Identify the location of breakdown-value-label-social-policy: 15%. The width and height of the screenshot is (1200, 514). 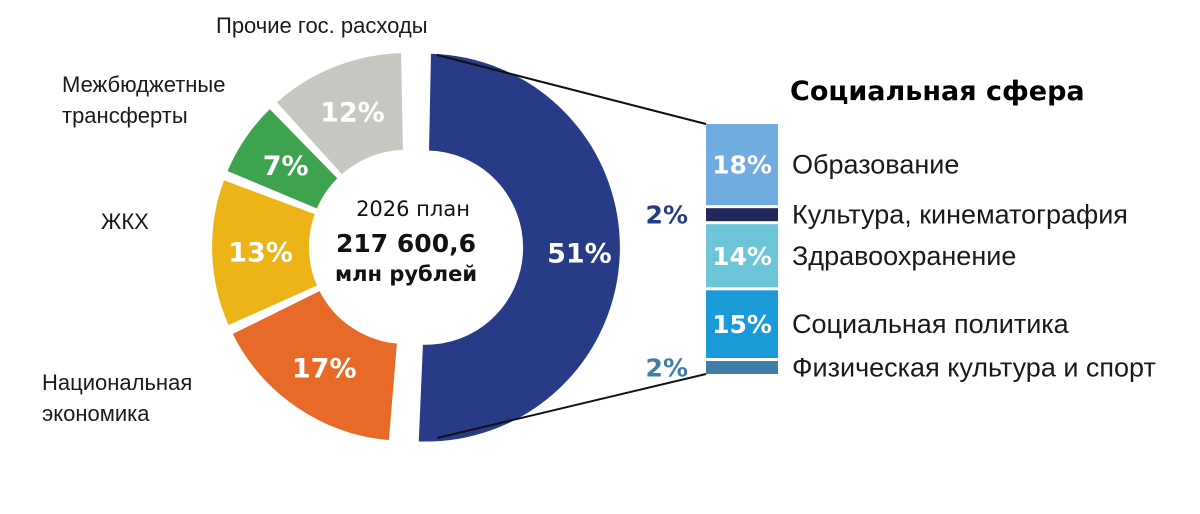
(742, 324).